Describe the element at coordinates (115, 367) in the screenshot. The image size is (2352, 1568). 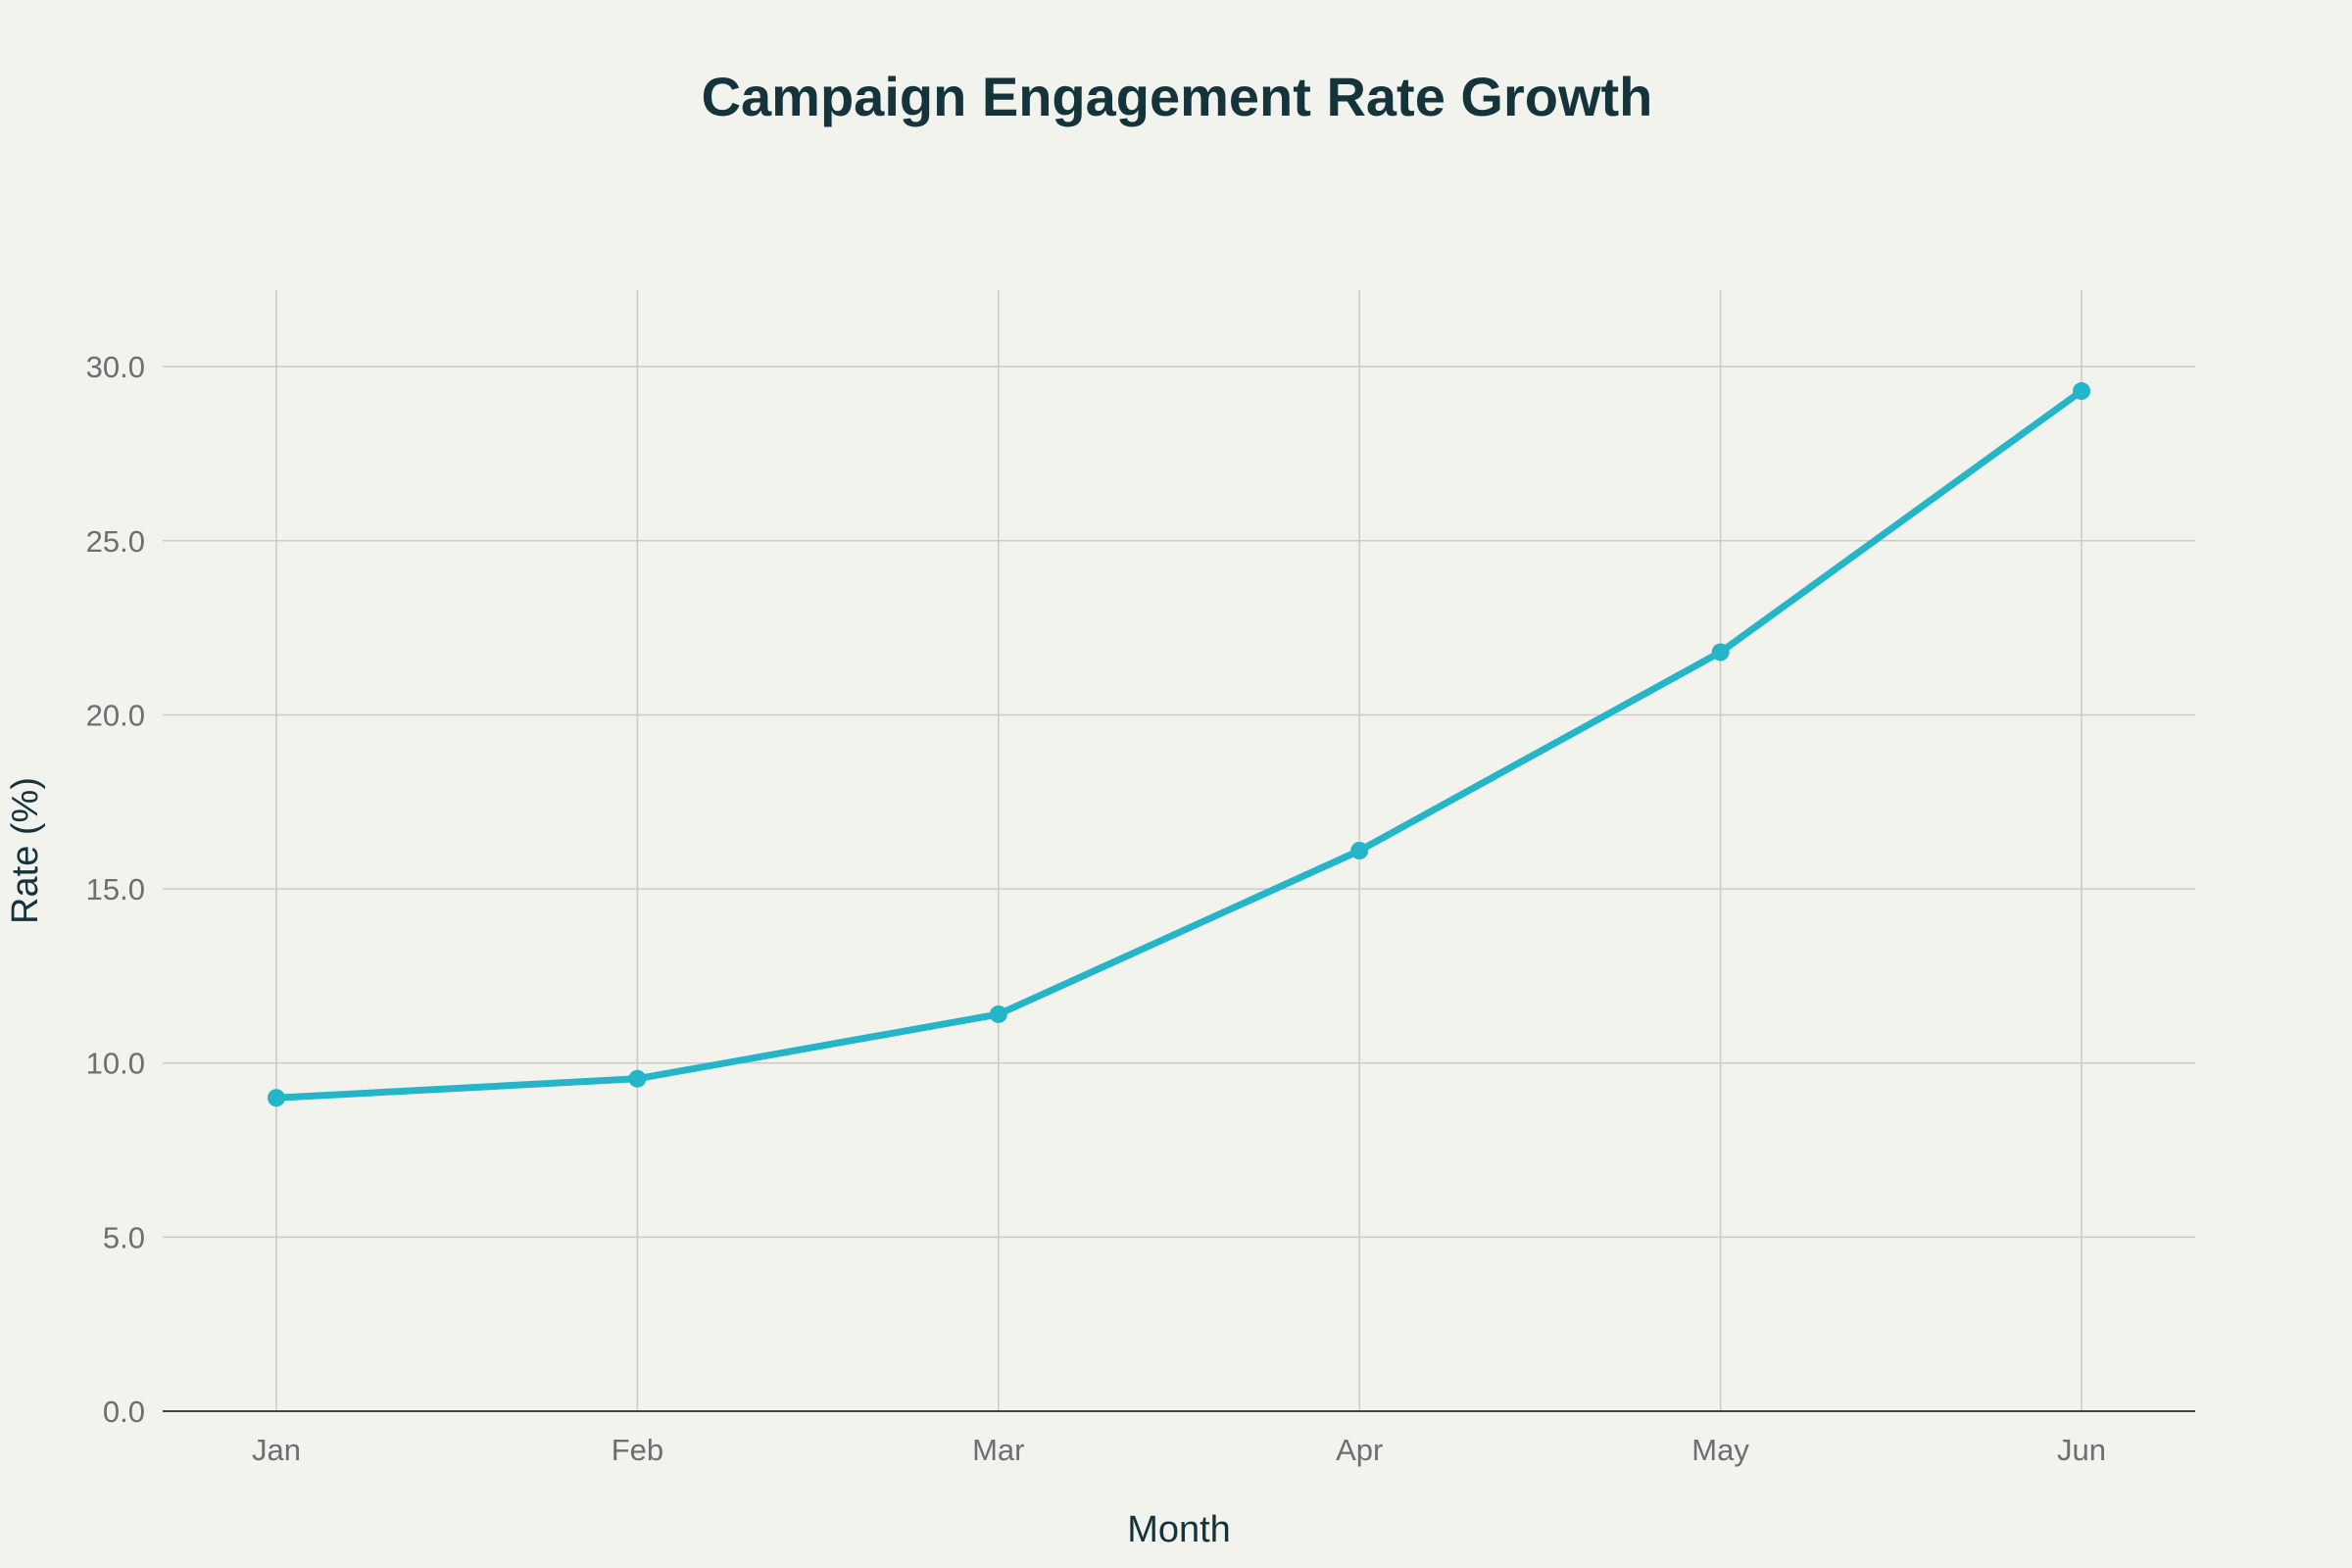
I see `y-tick-label: 30.0` at that location.